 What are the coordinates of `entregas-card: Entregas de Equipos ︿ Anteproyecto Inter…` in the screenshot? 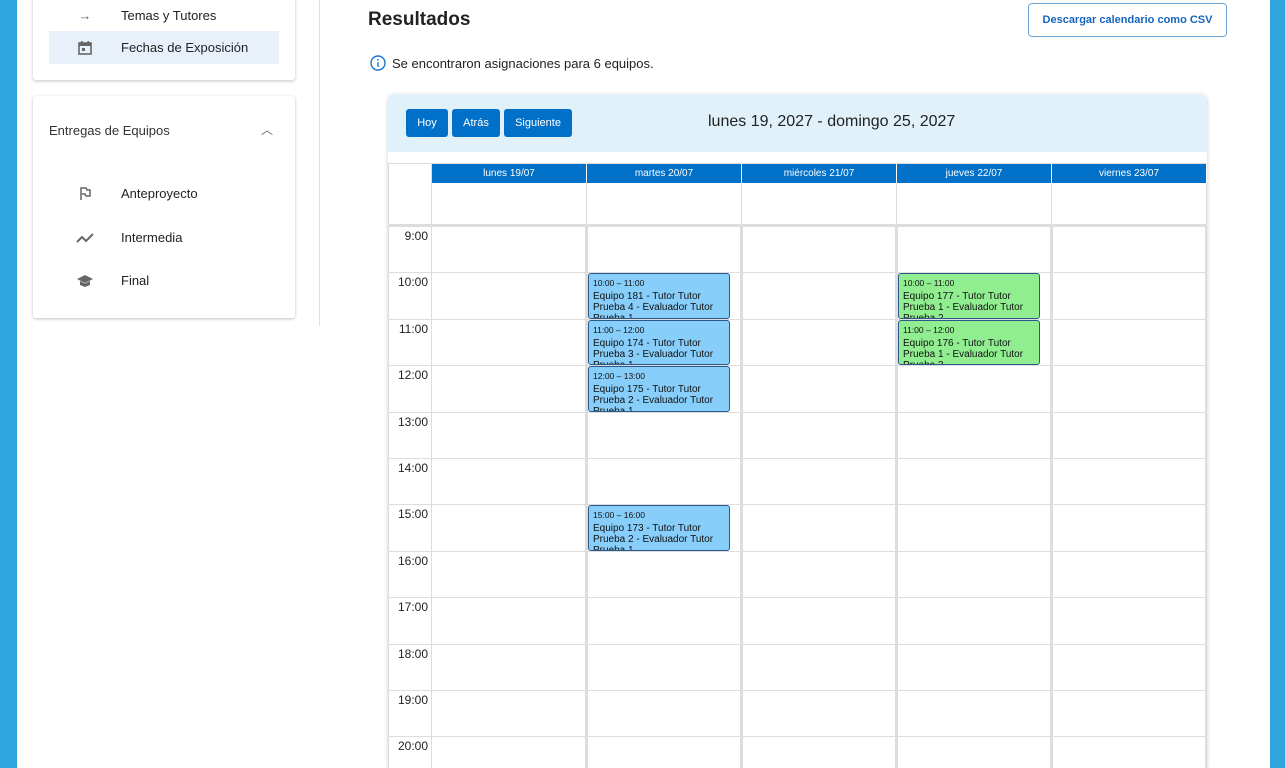 It's located at (164, 207).